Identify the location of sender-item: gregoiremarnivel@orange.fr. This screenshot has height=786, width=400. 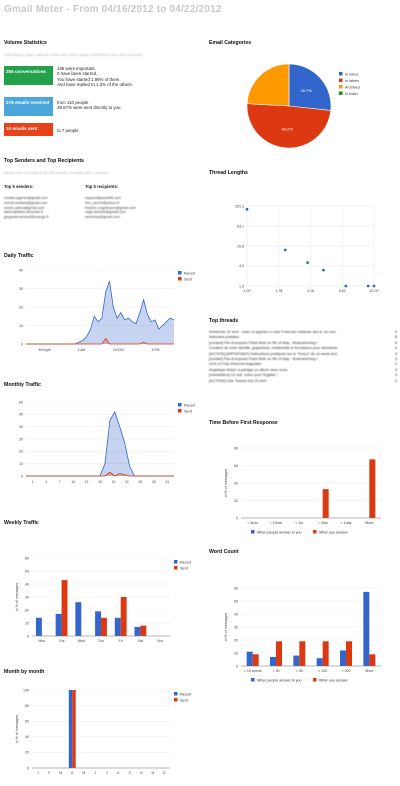
(26, 217).